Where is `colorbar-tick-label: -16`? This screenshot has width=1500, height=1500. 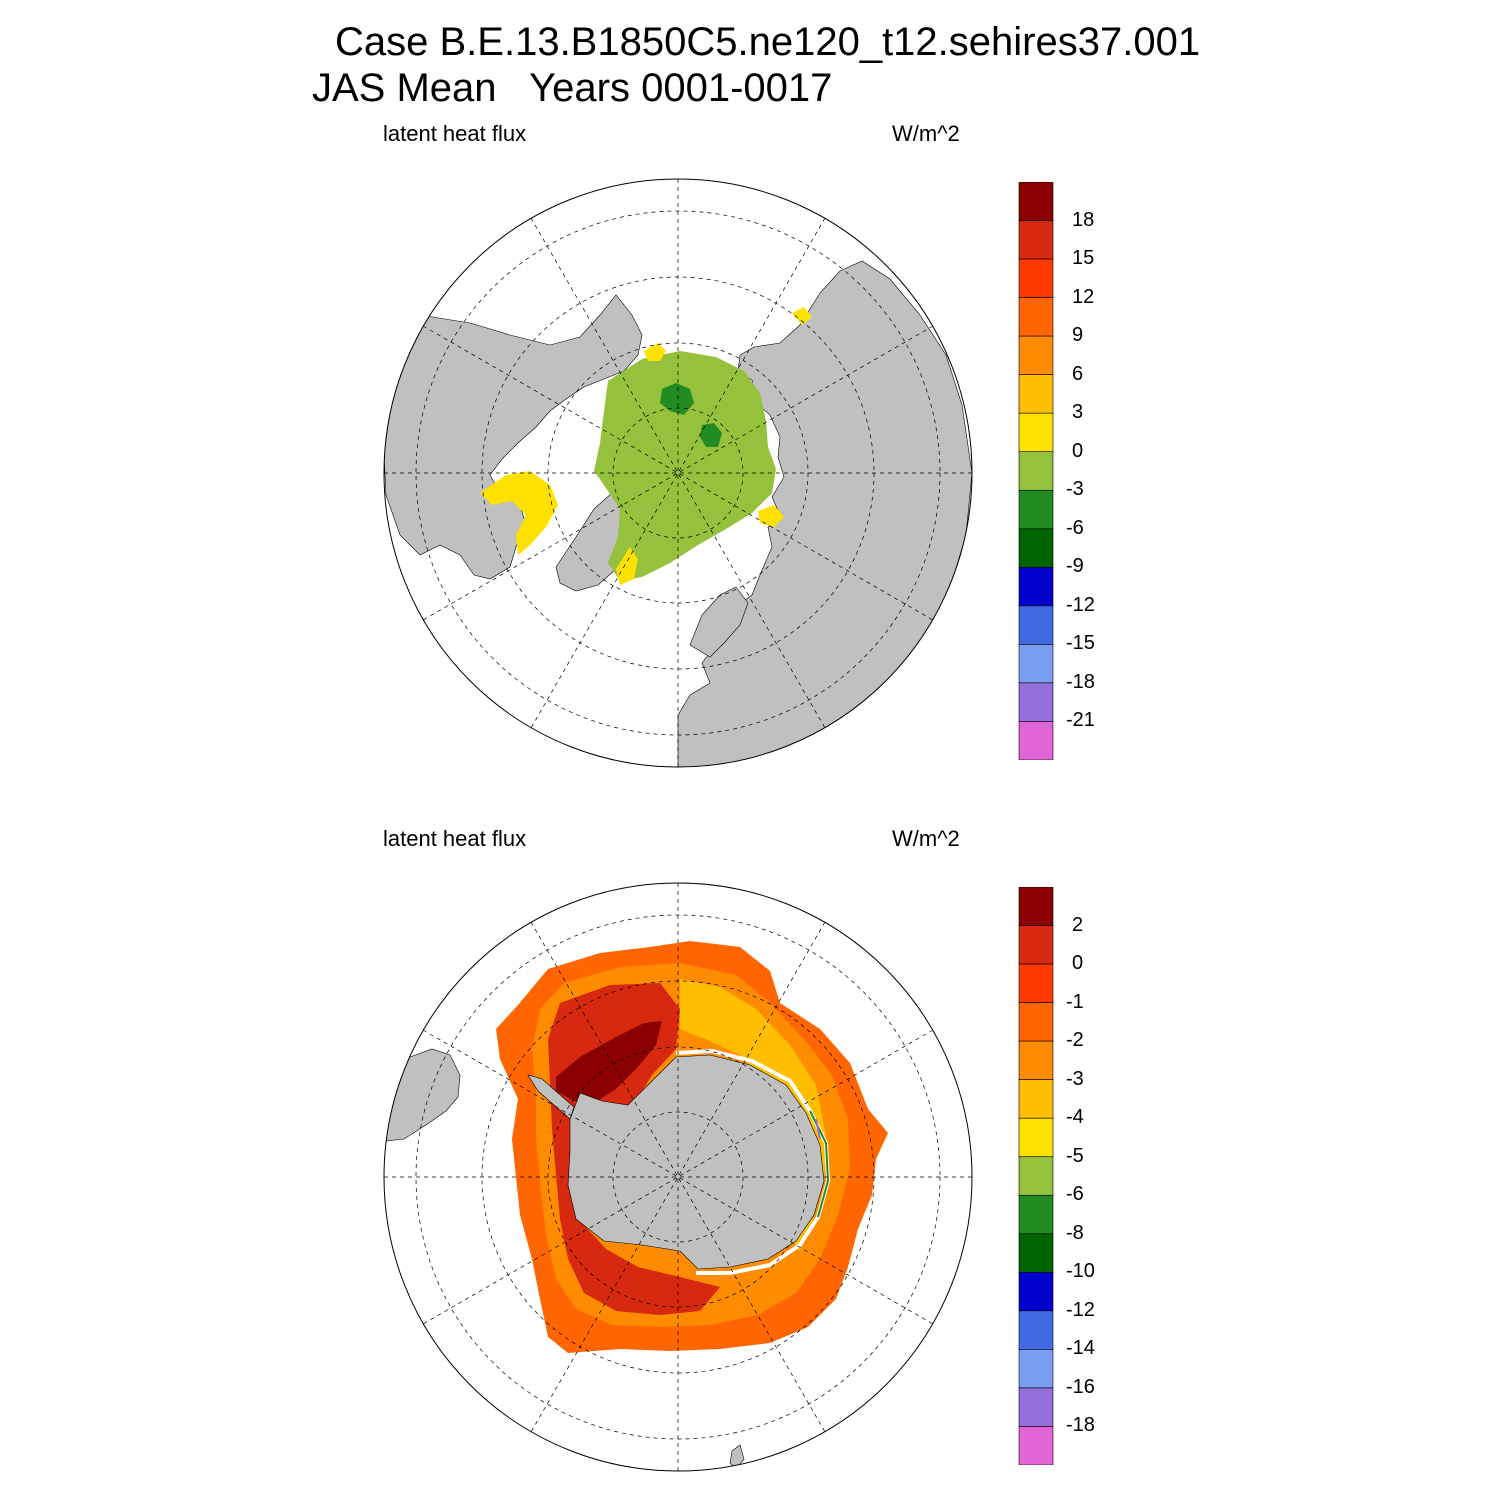
colorbar-tick-label: -16 is located at coordinates (1080, 1386).